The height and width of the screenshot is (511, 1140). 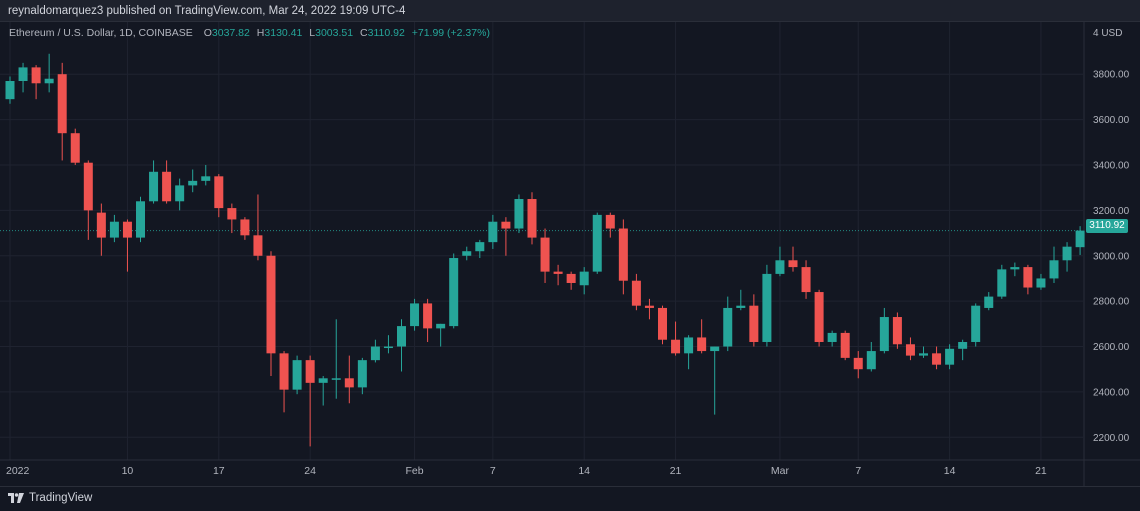 What do you see at coordinates (1107, 33) in the screenshot?
I see `currency-label: 4 USD` at bounding box center [1107, 33].